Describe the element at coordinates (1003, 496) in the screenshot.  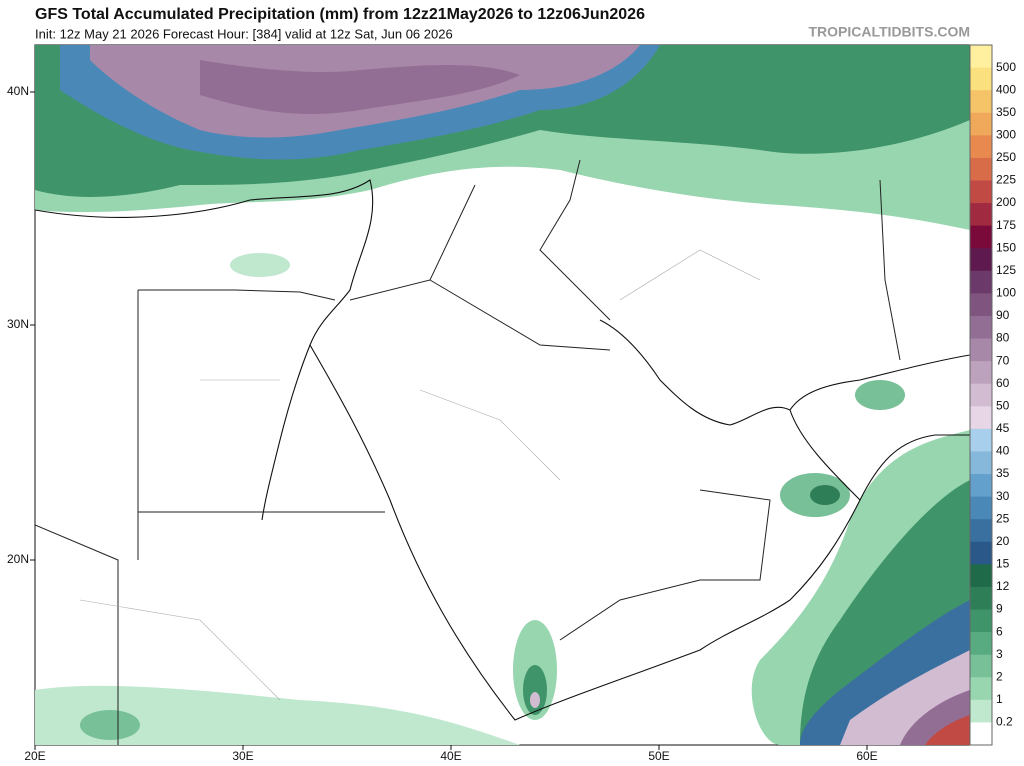
I see `colorbar-label: 30` at that location.